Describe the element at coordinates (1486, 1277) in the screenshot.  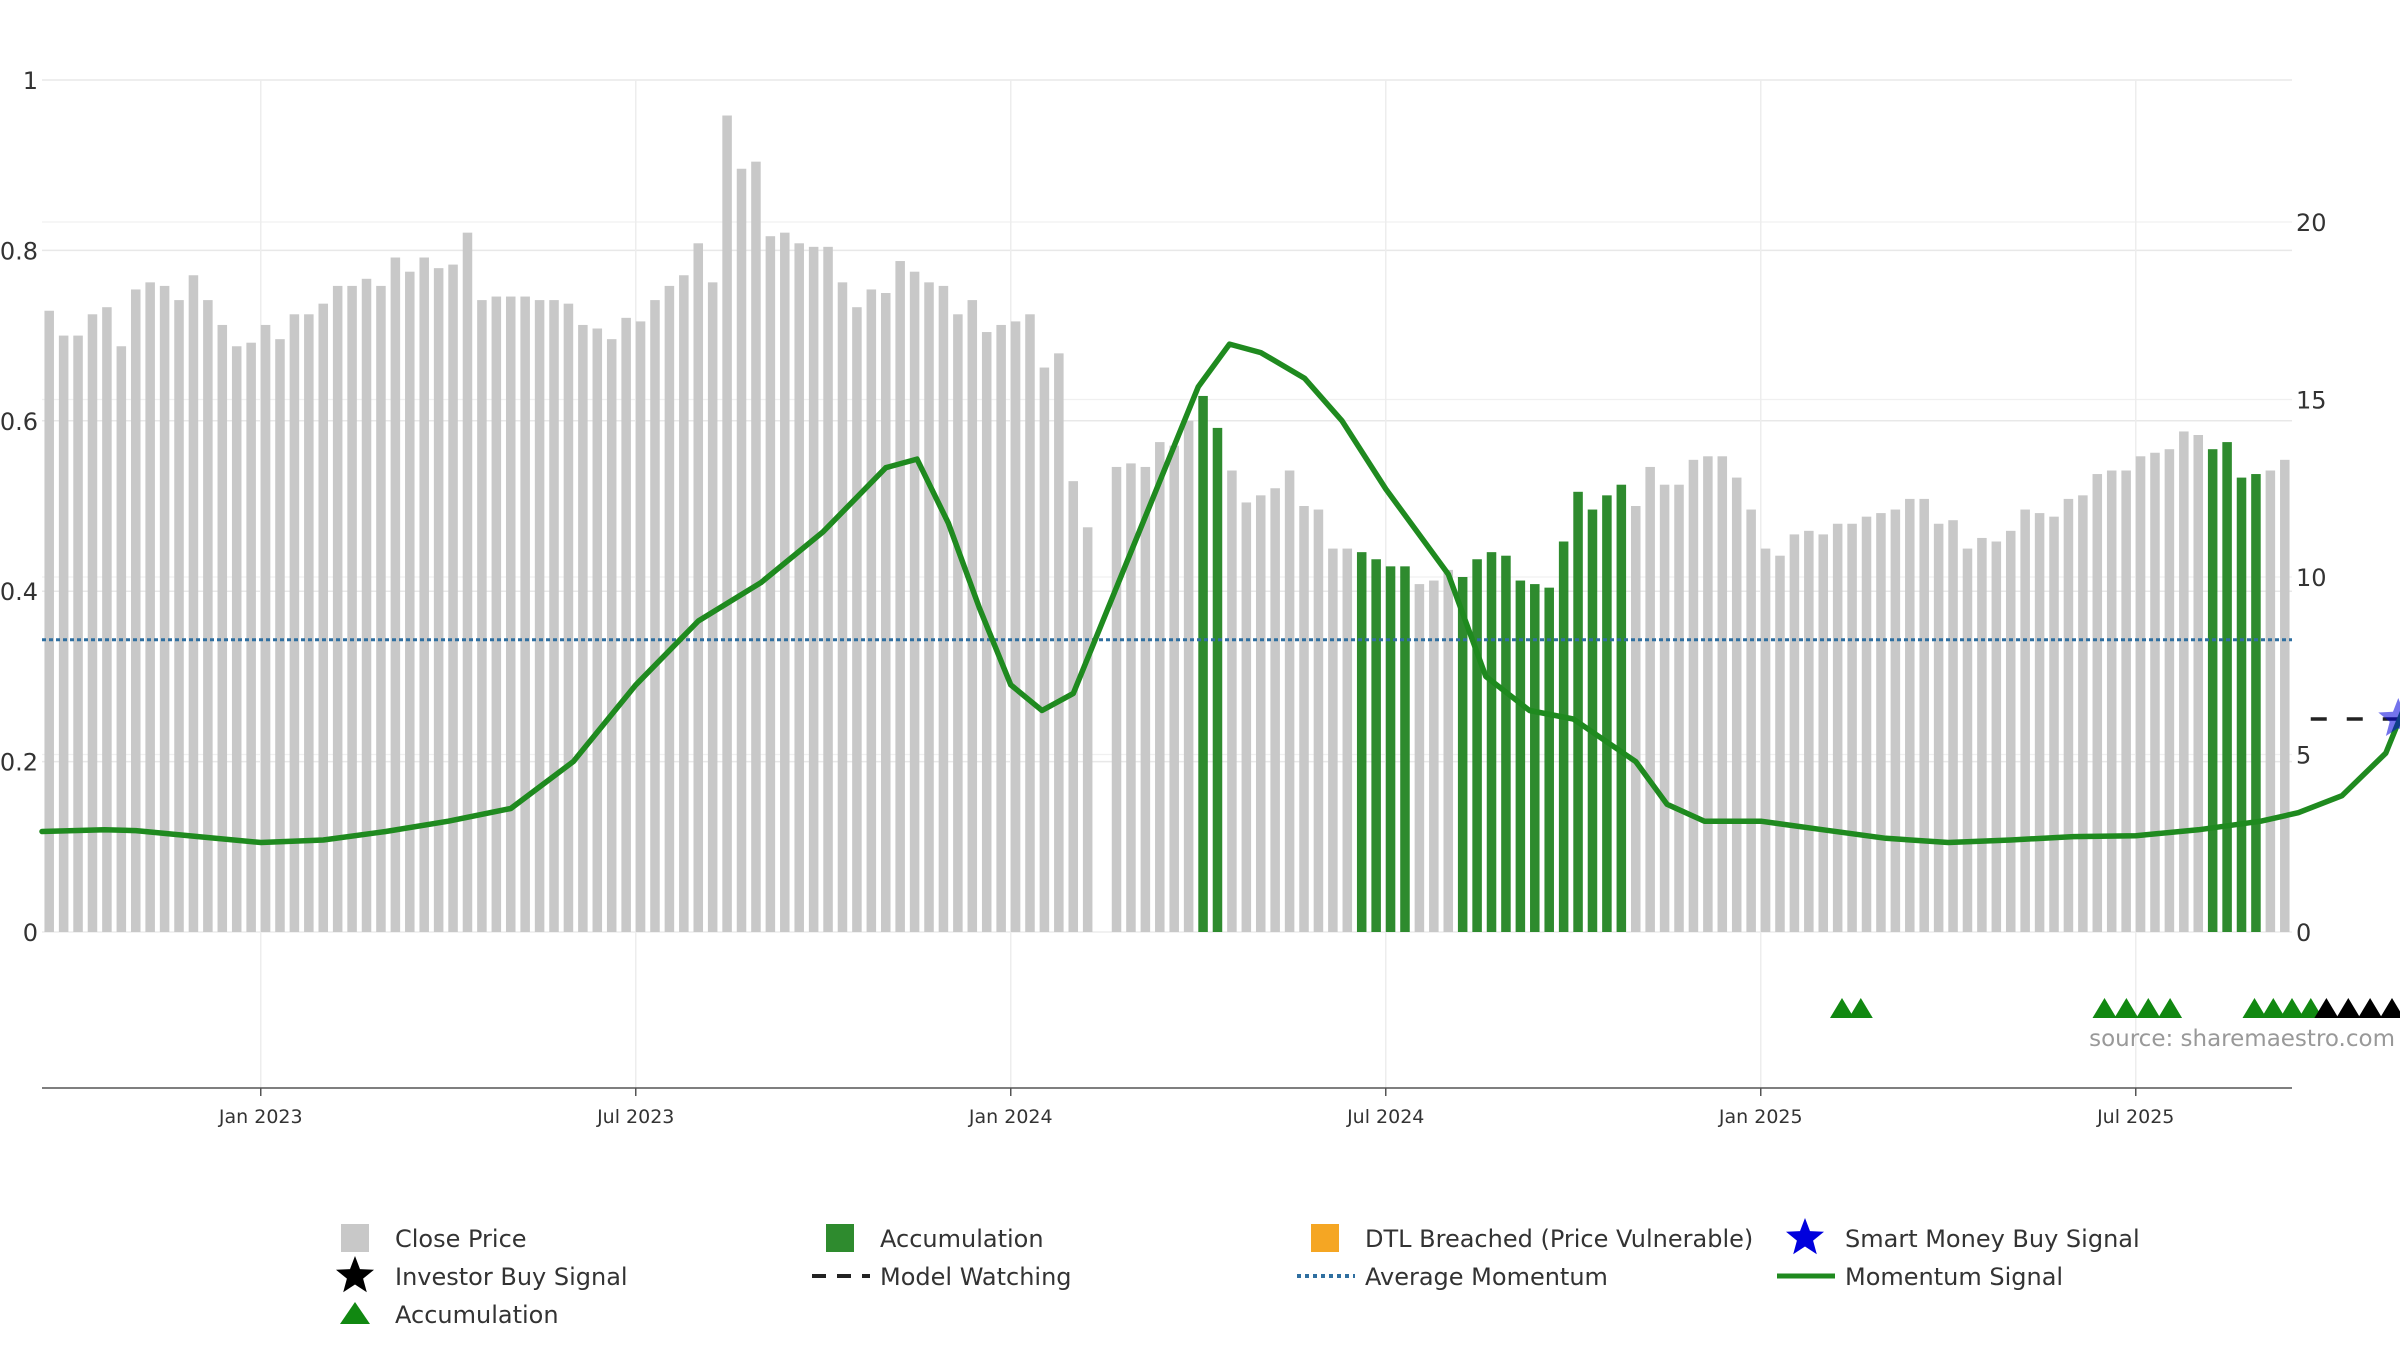
I see `legend-label: Average Momentum` at that location.